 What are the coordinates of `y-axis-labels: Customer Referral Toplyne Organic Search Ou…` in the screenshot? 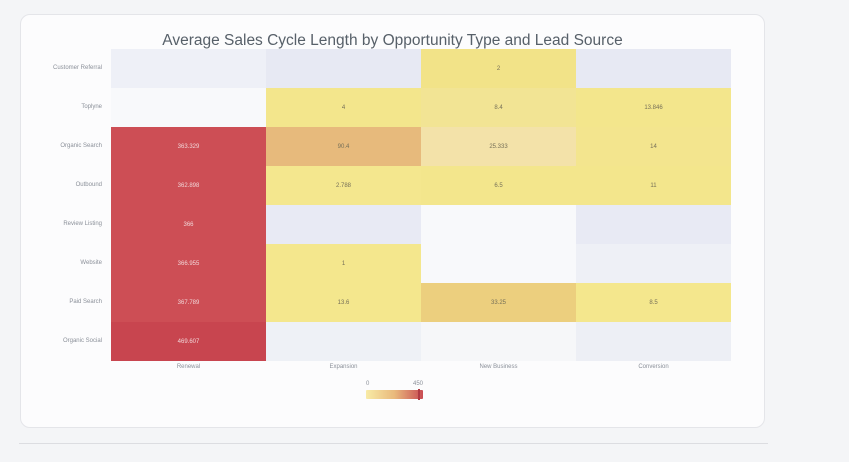 It's located at (64, 205).